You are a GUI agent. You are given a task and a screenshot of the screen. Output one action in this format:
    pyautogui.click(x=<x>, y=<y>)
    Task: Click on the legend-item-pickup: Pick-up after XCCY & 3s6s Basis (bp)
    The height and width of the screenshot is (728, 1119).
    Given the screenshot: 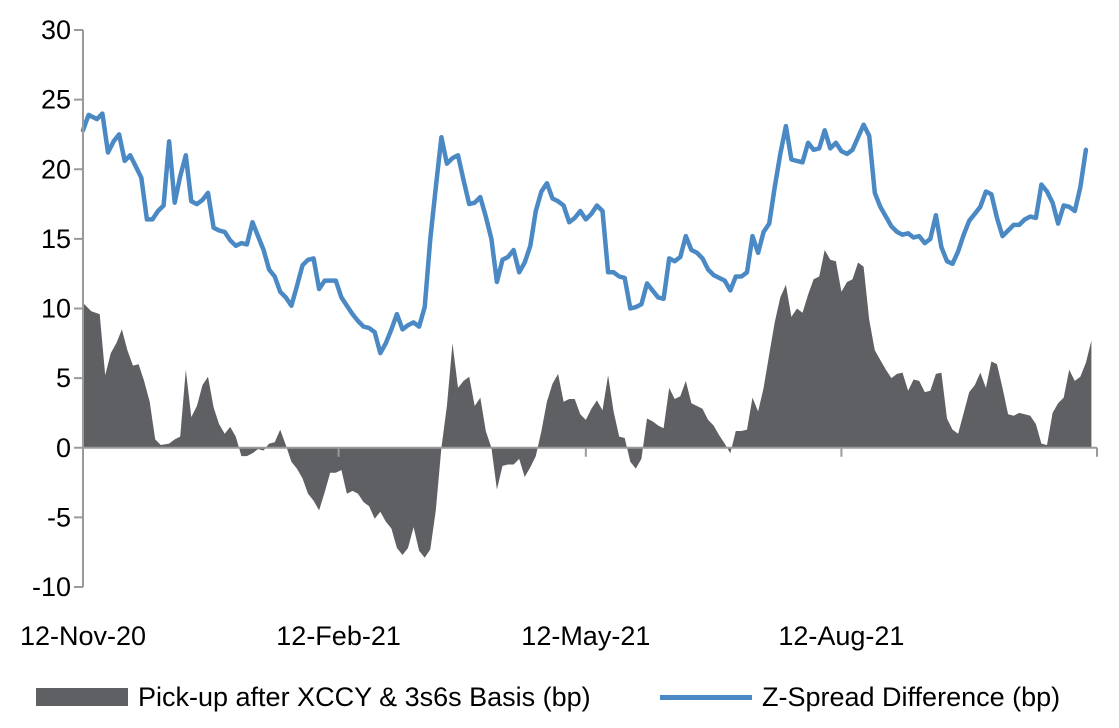 What is the action you would take?
    pyautogui.click(x=313, y=697)
    